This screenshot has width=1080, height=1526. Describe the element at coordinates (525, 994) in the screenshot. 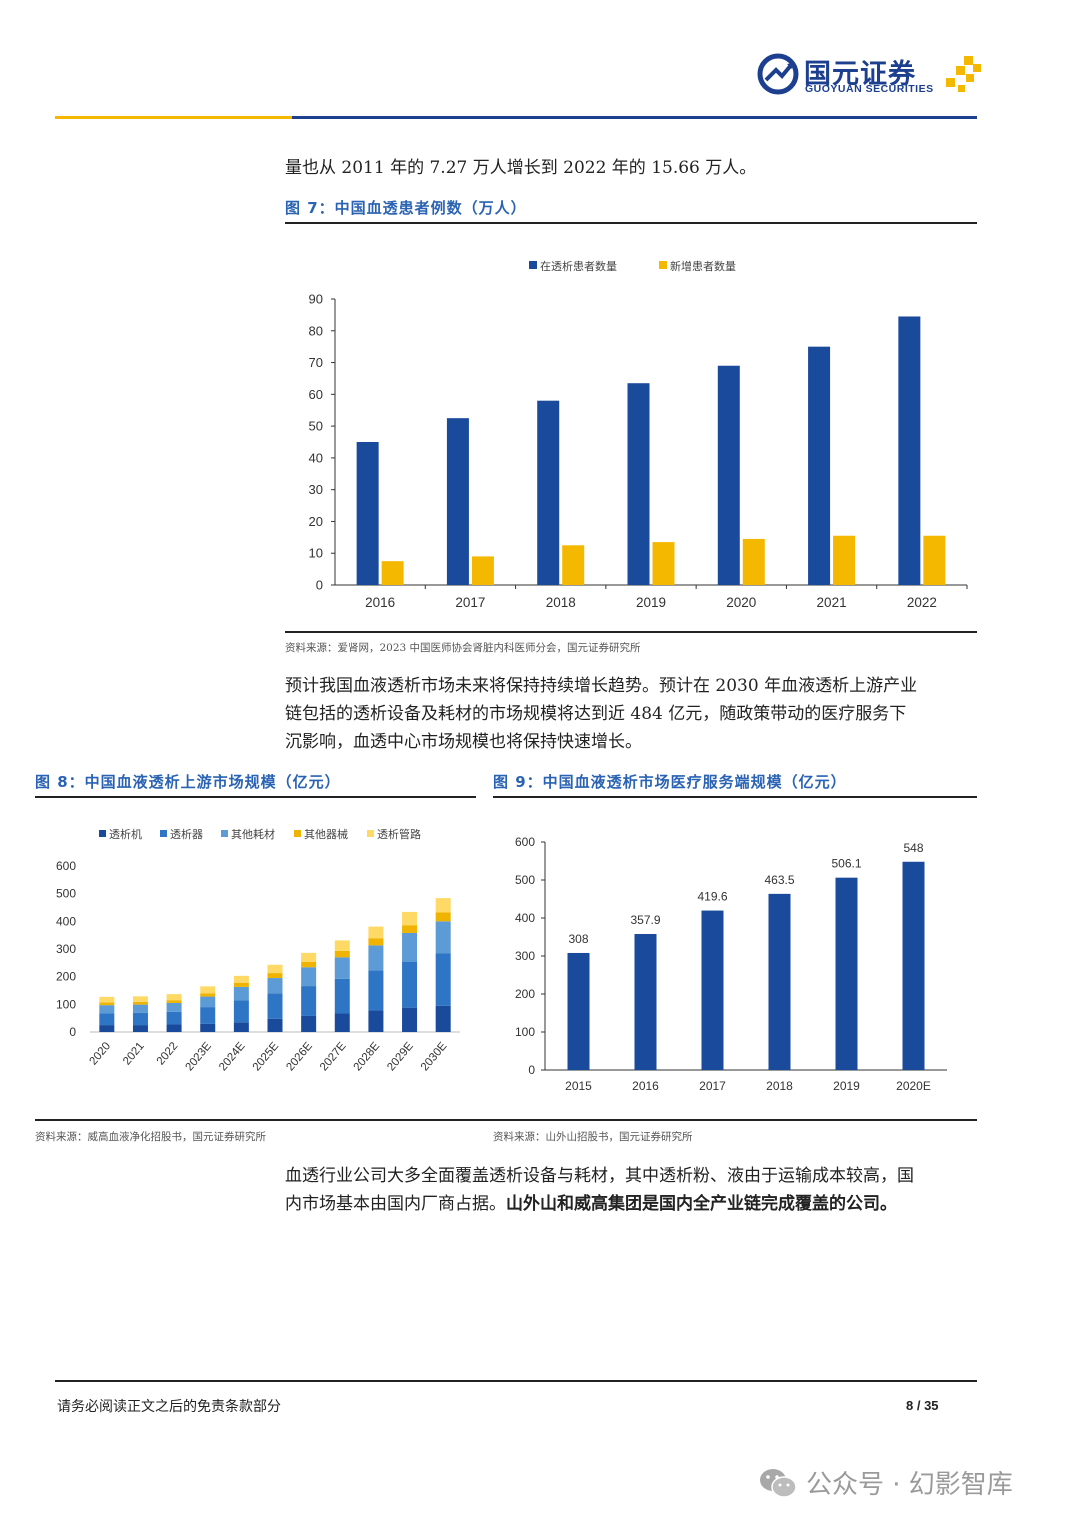

I see `fig9-y-tick-label: 200` at that location.